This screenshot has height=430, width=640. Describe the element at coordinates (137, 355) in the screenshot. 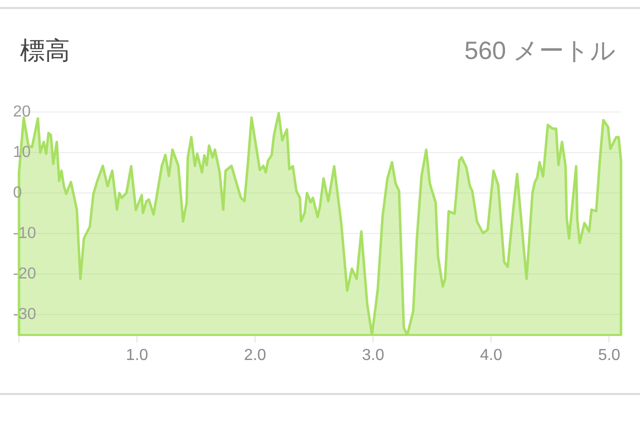

I see `x-tick-label: 1.0` at that location.